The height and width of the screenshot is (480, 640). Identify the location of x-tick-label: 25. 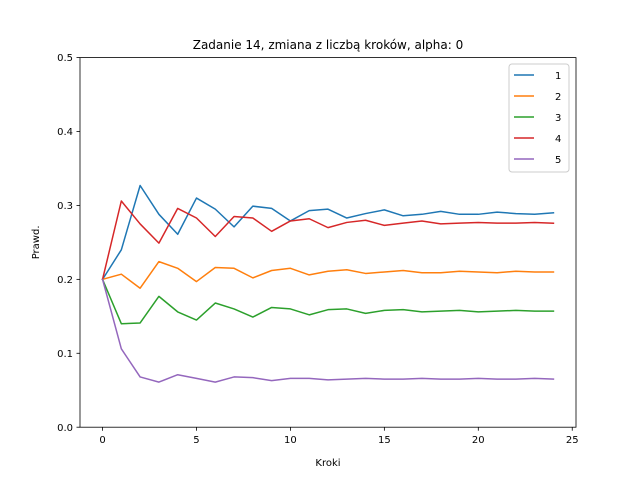
(572, 440).